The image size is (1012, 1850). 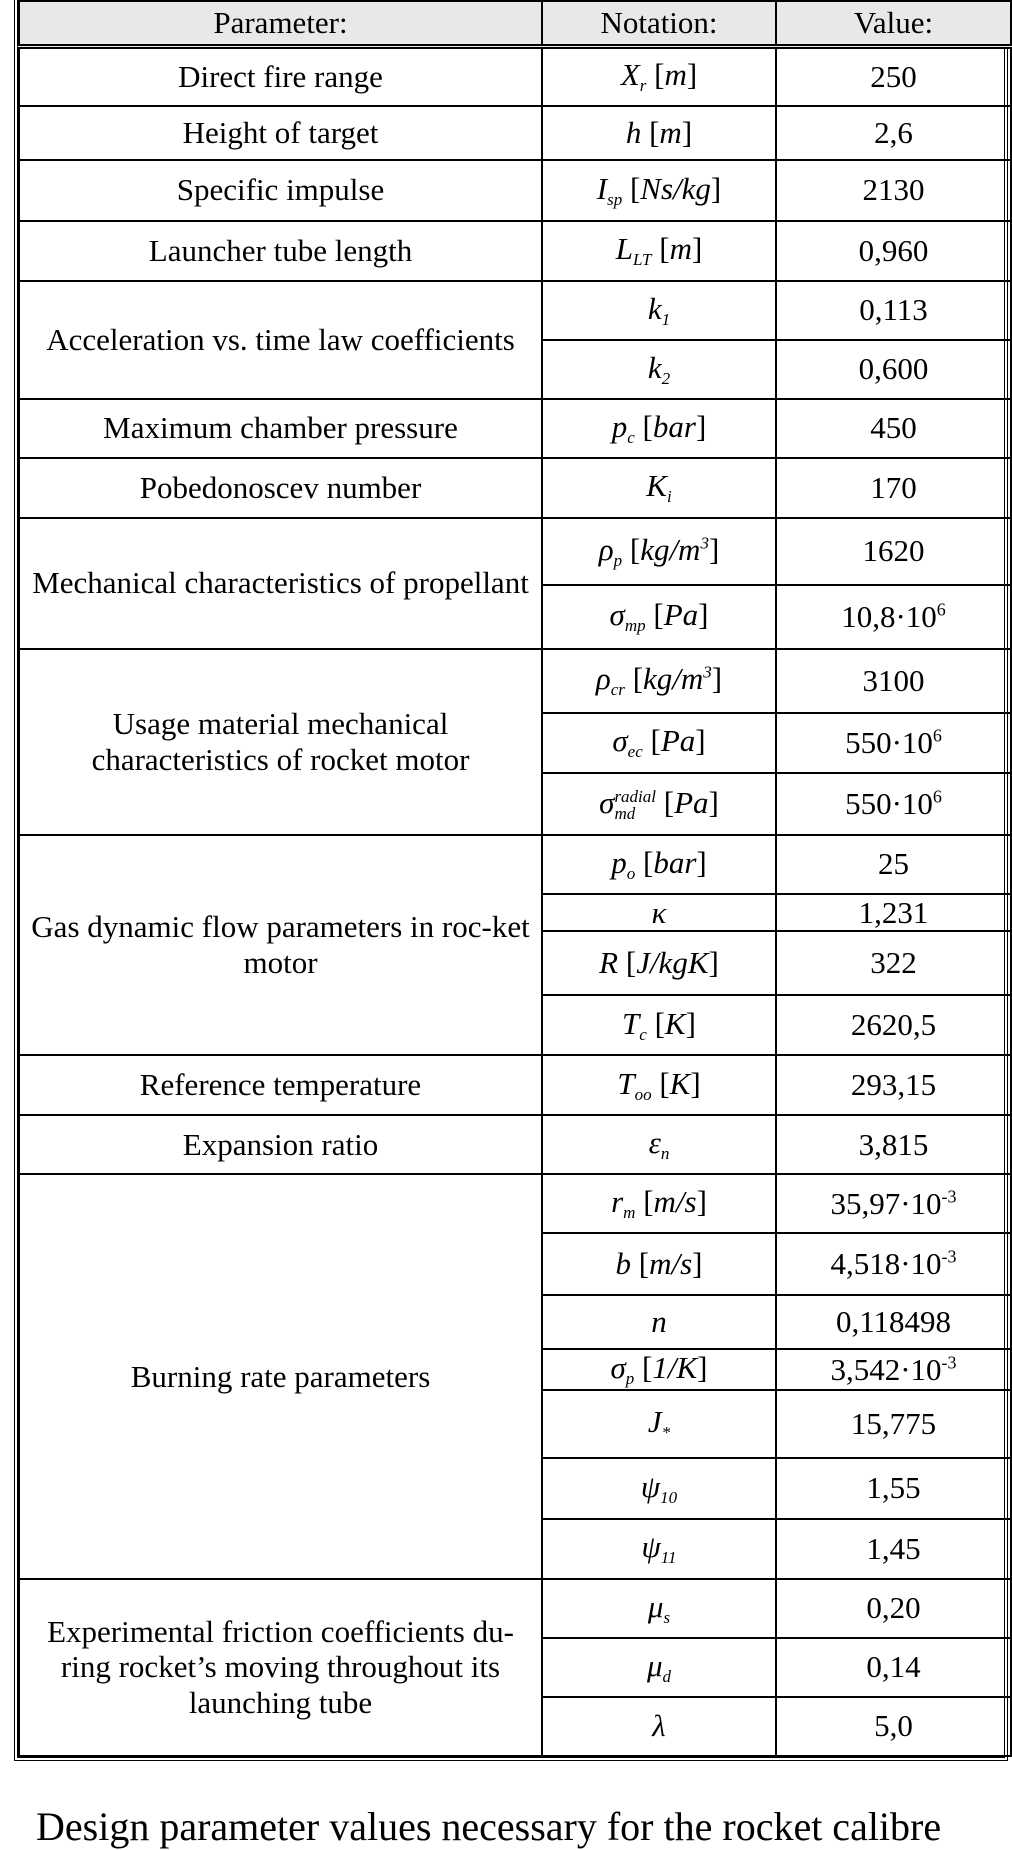 What do you see at coordinates (631, 1023) in the screenshot?
I see `symbol: T` at bounding box center [631, 1023].